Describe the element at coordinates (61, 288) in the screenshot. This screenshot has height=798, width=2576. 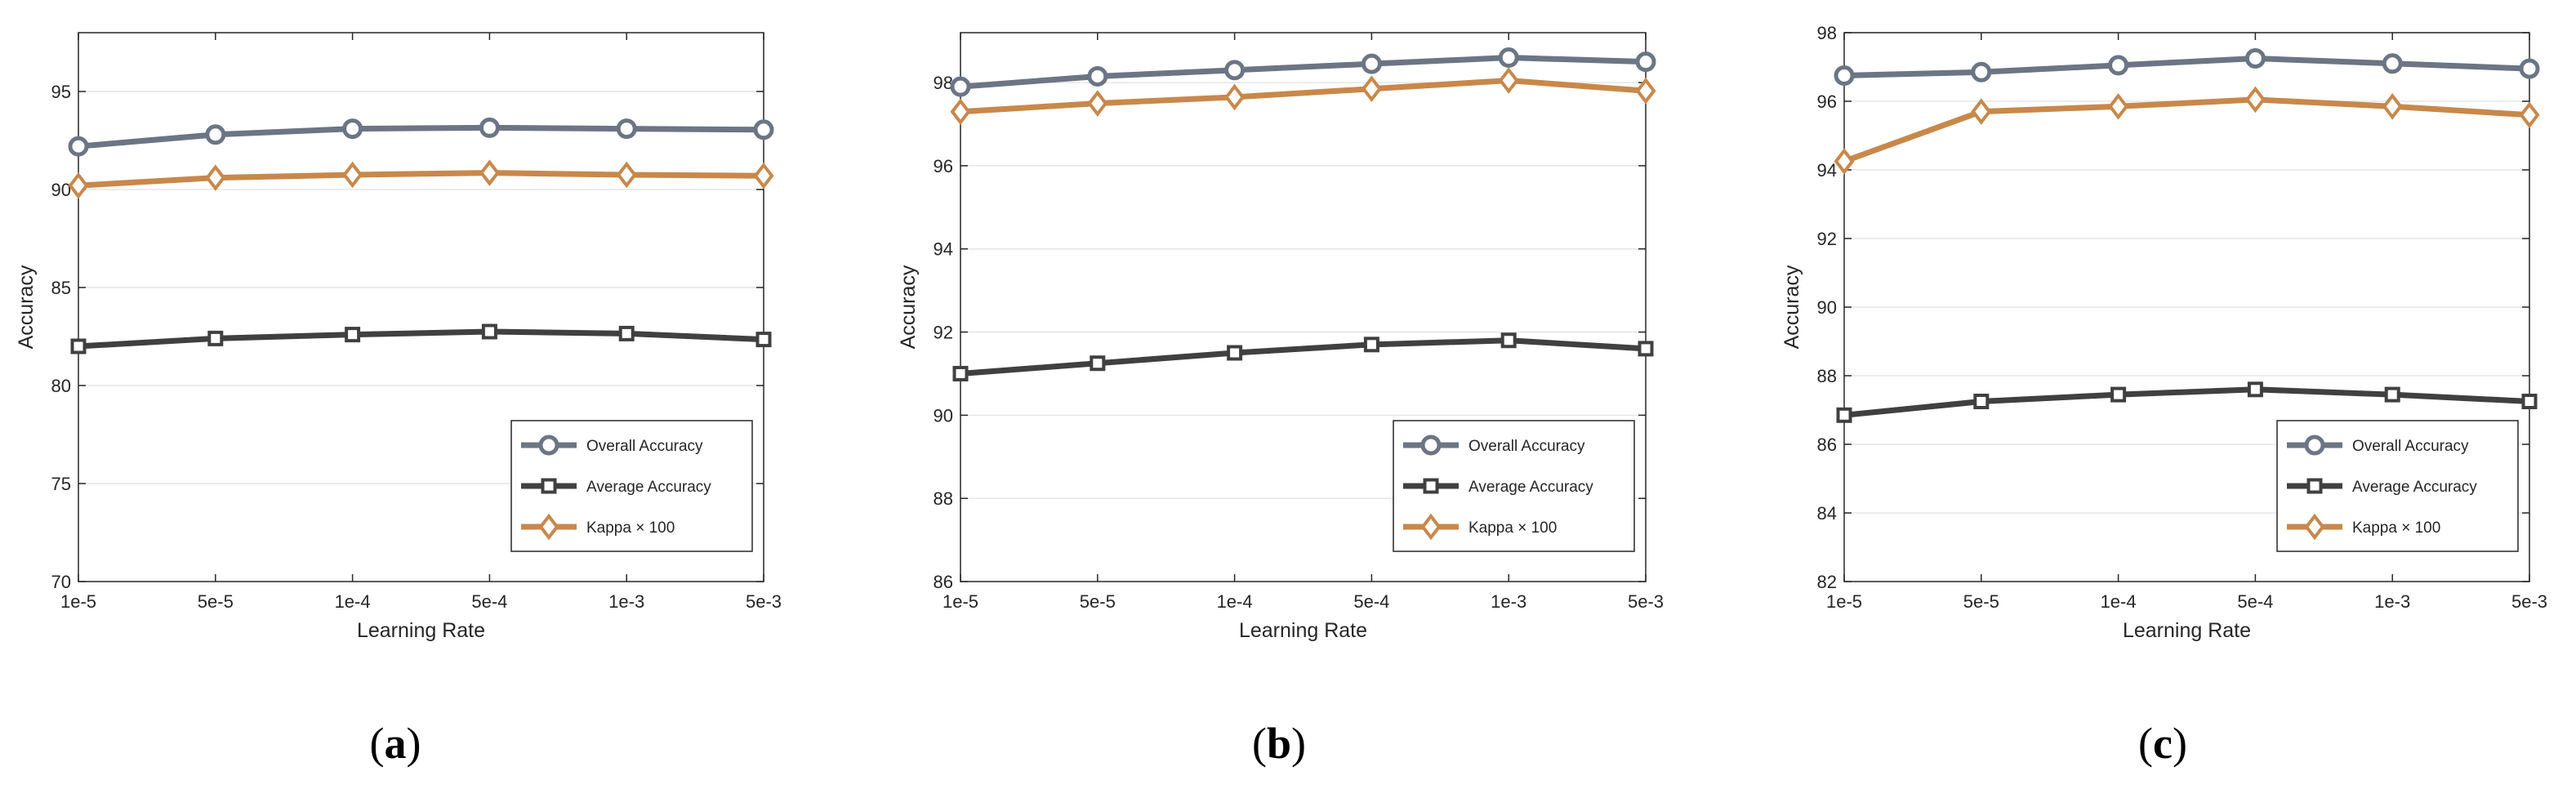
I see `y-tick-label: 85` at that location.